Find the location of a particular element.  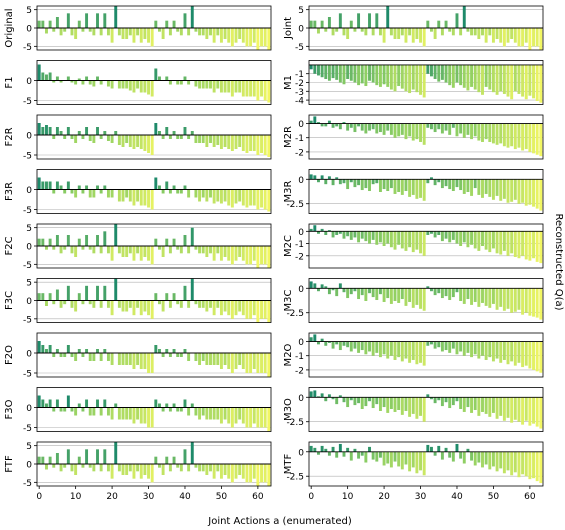

panel-ylabel: M2C is located at coordinates (288, 246).